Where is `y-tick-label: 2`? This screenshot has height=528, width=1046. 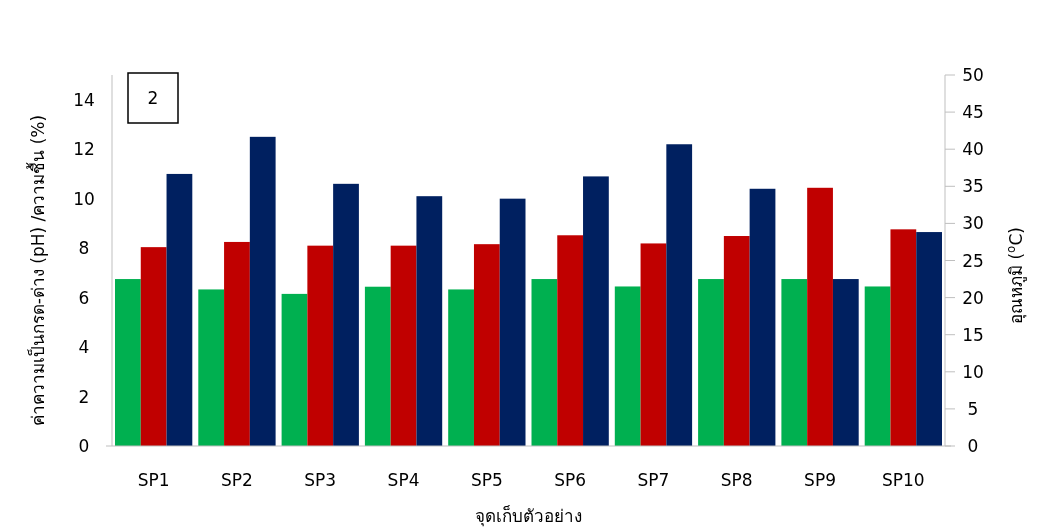 y-tick-label: 2 is located at coordinates (84, 396).